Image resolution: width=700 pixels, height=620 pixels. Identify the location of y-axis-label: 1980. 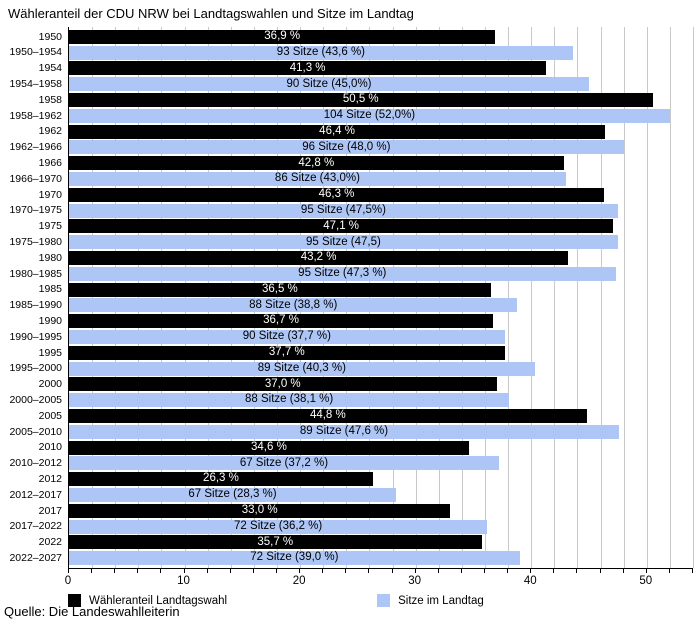
(50, 257).